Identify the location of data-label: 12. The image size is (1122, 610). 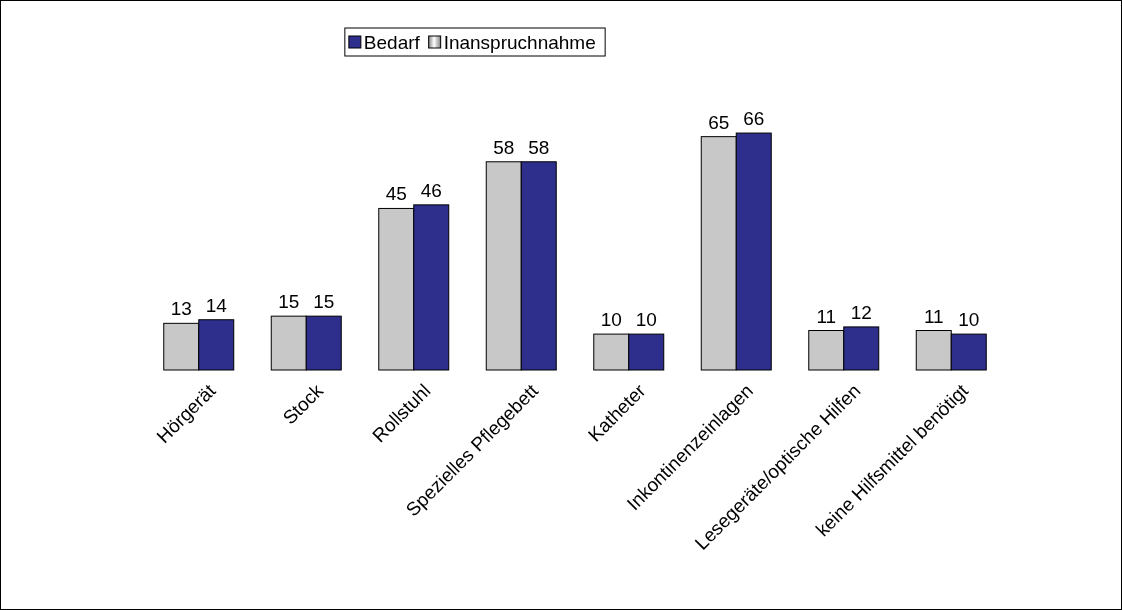
(861, 312).